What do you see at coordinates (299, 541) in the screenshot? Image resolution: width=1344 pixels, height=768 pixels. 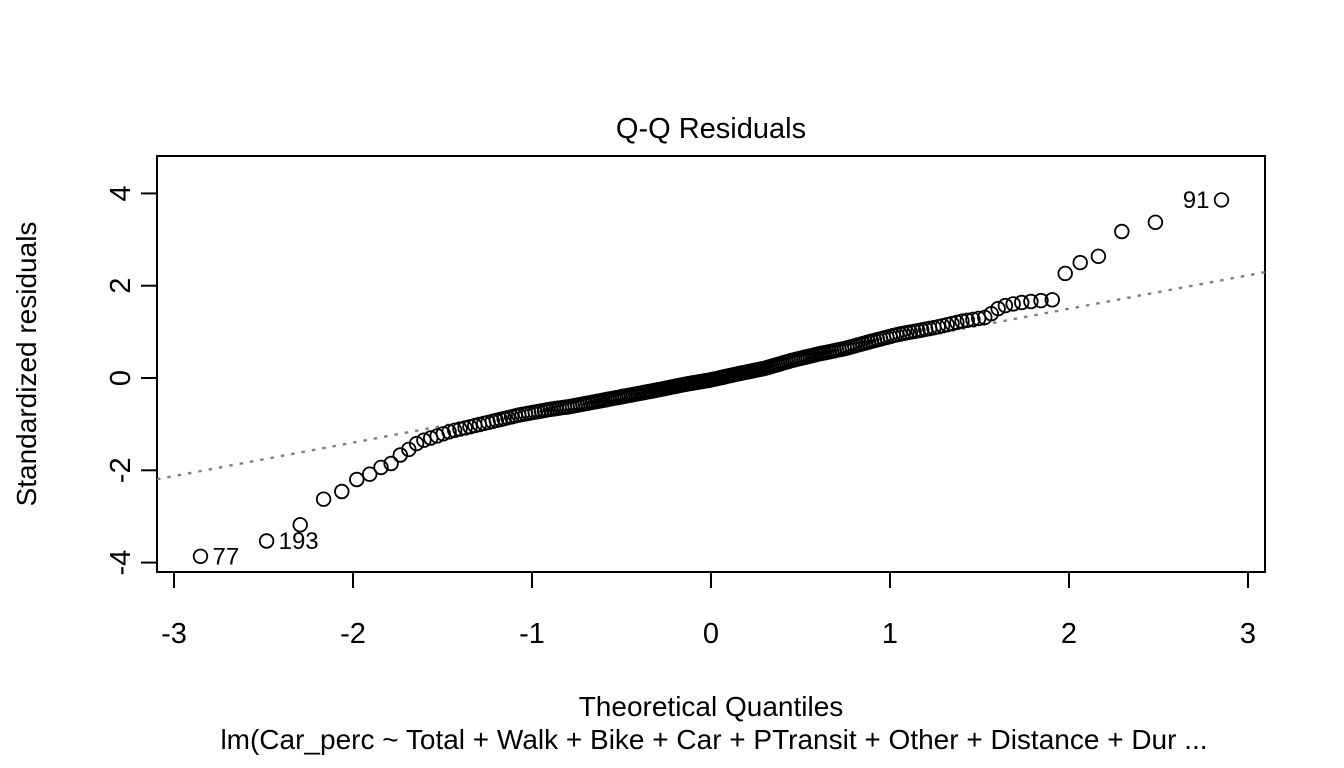 I see `outlier-label: 193` at bounding box center [299, 541].